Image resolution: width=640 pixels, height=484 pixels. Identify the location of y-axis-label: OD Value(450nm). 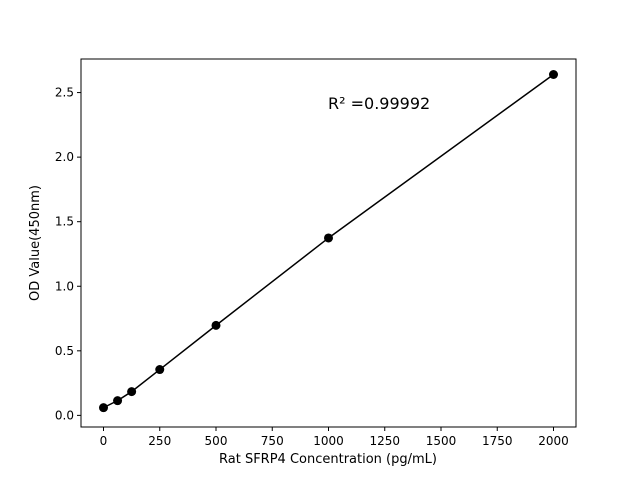
(35, 243).